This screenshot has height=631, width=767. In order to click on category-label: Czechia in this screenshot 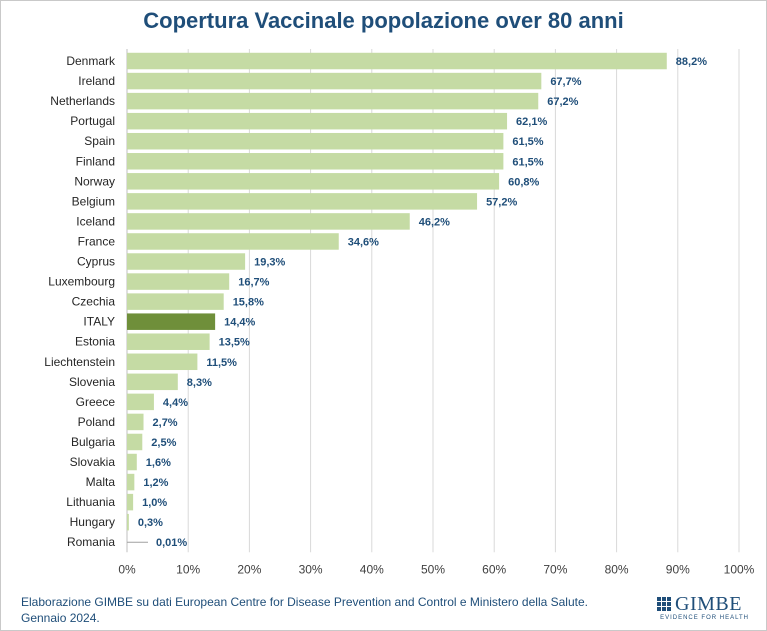, I will do `click(94, 302)`.